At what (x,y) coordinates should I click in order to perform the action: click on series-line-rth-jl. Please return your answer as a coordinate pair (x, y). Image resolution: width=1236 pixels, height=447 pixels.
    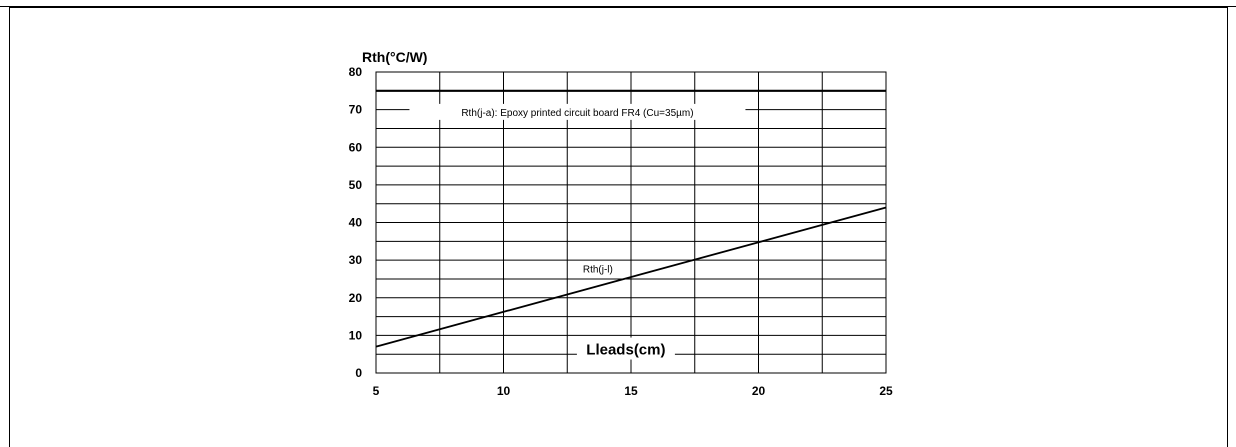
    Looking at the image, I should click on (631, 277).